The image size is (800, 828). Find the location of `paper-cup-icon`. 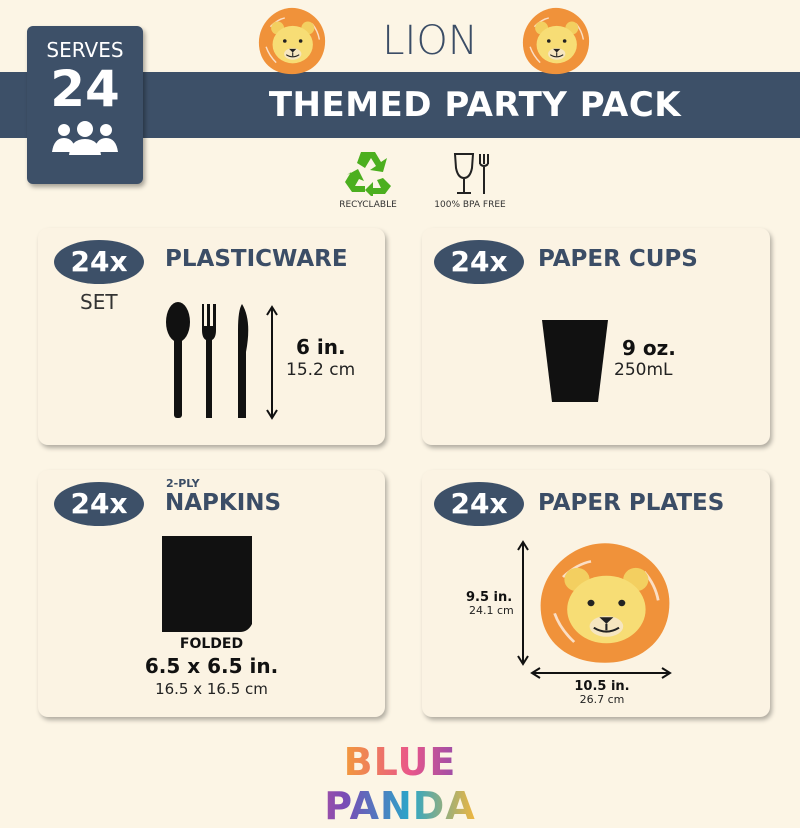

paper-cup-icon is located at coordinates (575, 361).